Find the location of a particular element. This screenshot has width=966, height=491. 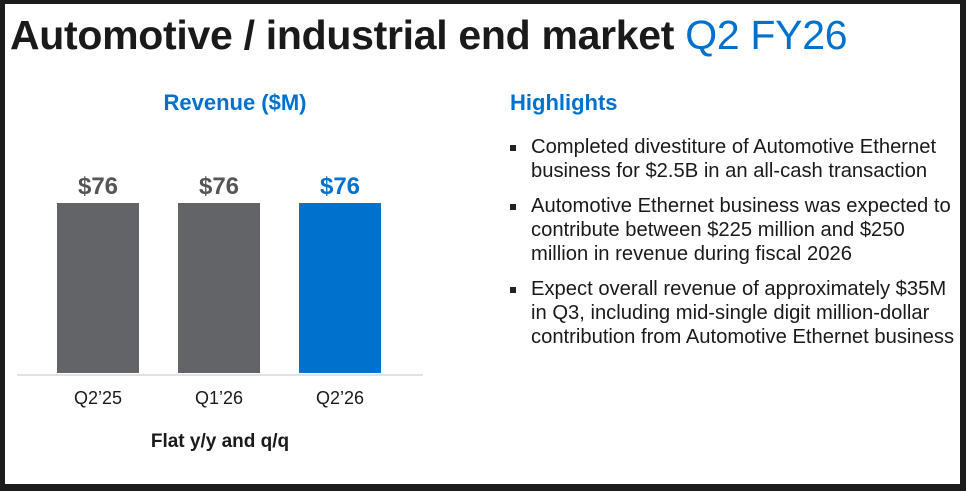

title-accent: Q2 FY26 is located at coordinates (766, 35).